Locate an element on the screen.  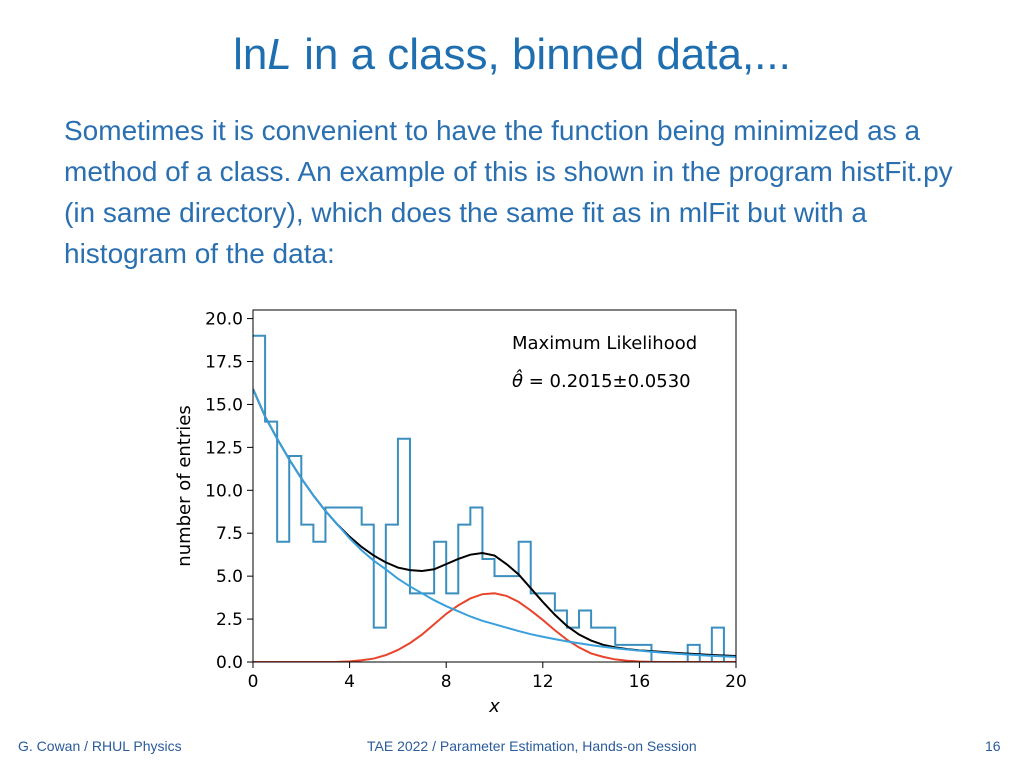
x-tick-label: 20 is located at coordinates (736, 682).